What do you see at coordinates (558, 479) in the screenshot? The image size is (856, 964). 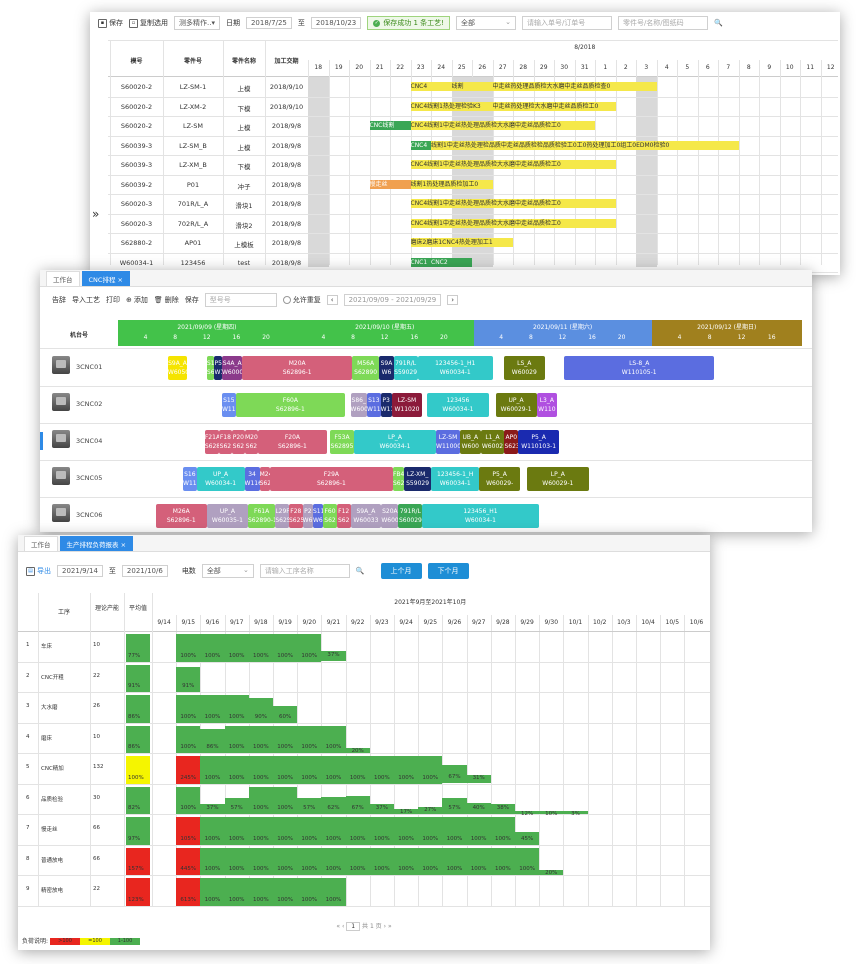 I see `job-block: LP_A W60029-1` at bounding box center [558, 479].